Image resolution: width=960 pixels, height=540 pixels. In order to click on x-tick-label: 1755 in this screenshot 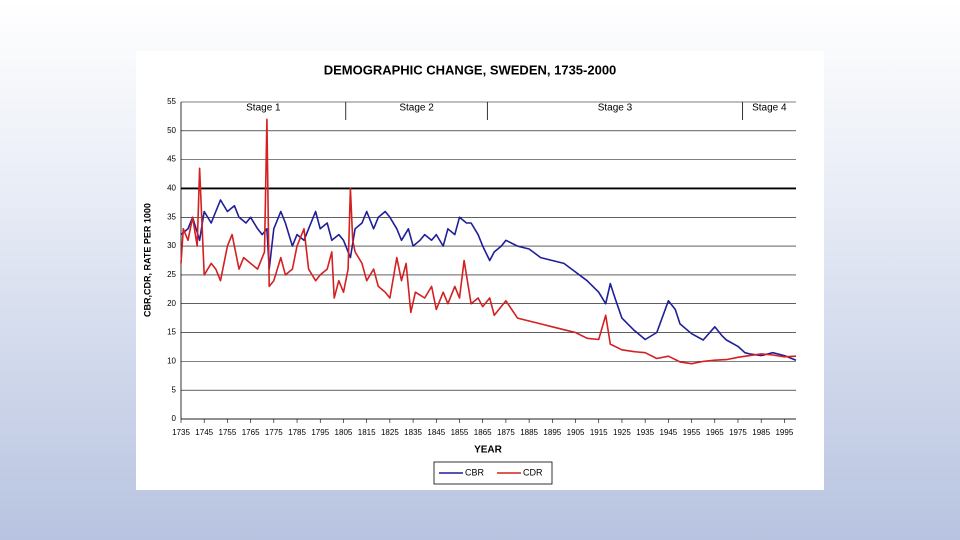, I will do `click(228, 432)`.